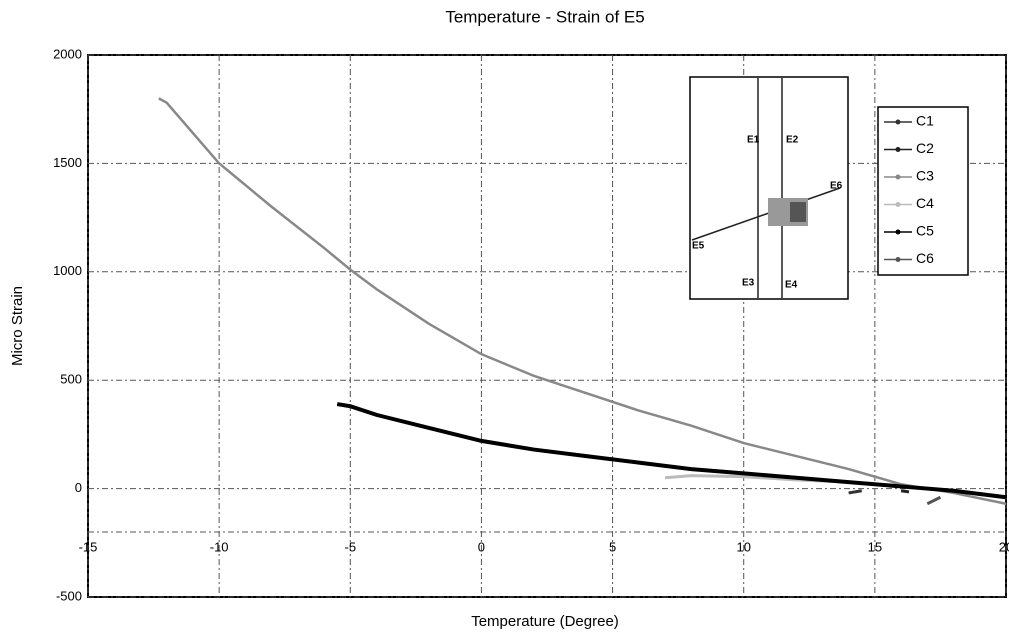 The width and height of the screenshot is (1009, 642). What do you see at coordinates (78, 487) in the screenshot?
I see `y-tick-label: 0` at bounding box center [78, 487].